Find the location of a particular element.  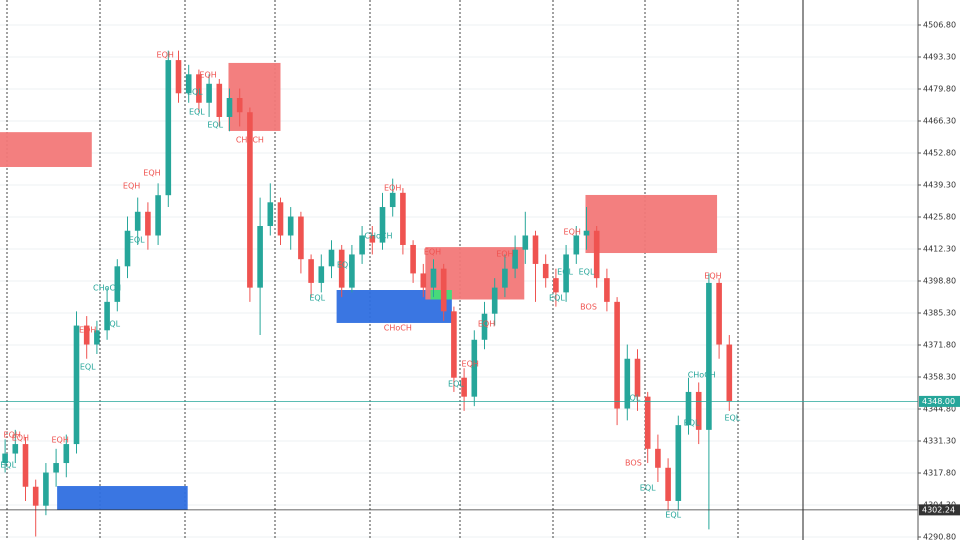

y-tick-label: 4493.30 is located at coordinates (939, 57).